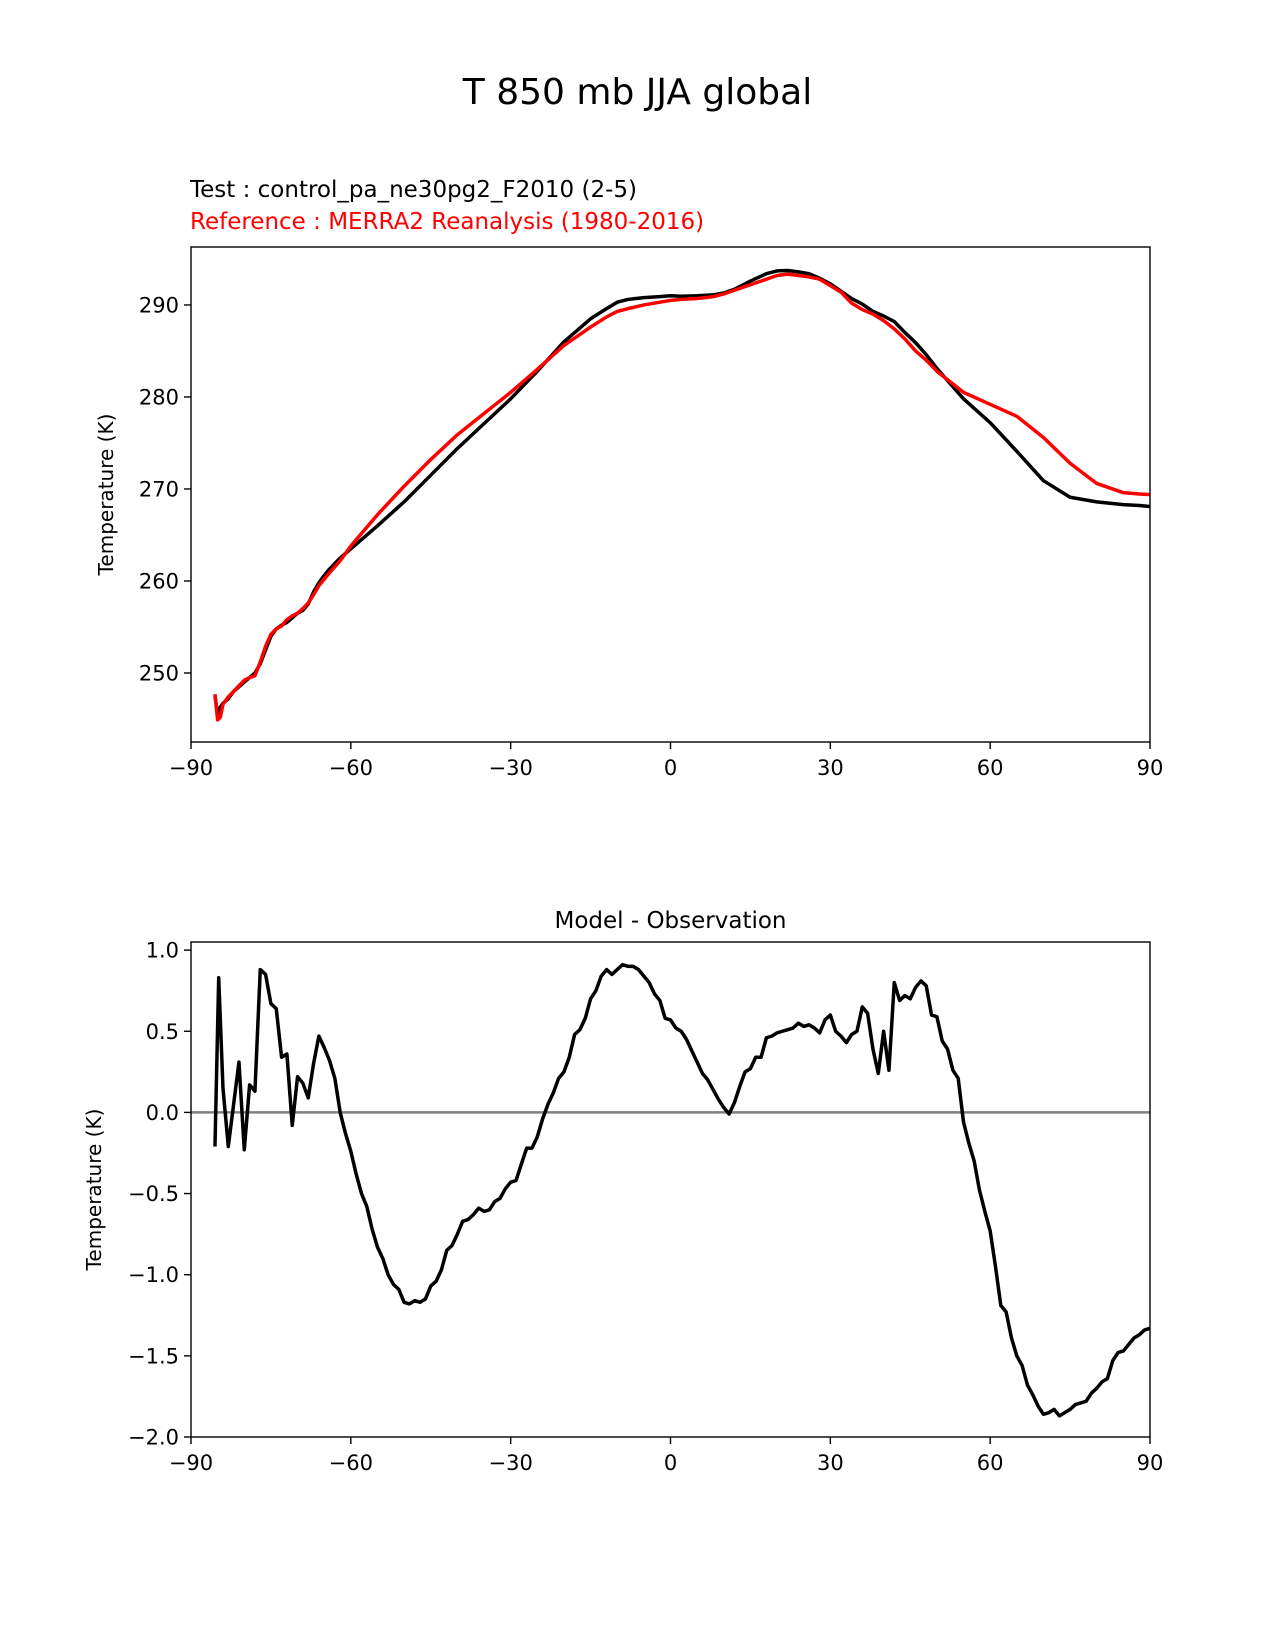  What do you see at coordinates (159, 397) in the screenshot?
I see `y-tick-label: 280` at bounding box center [159, 397].